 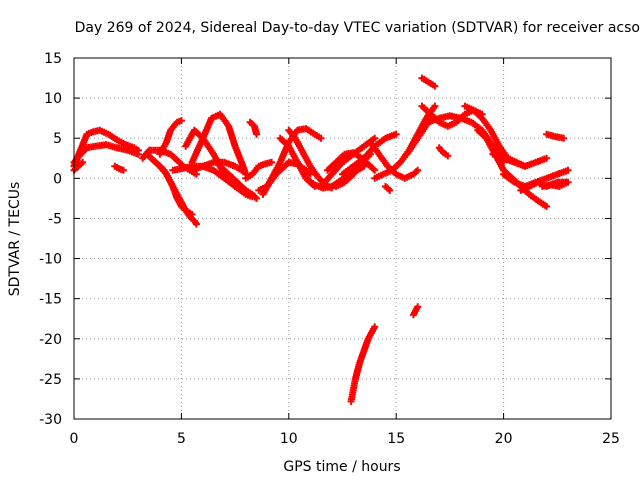 I want to click on x-tick-label: 25, so click(x=611, y=439).